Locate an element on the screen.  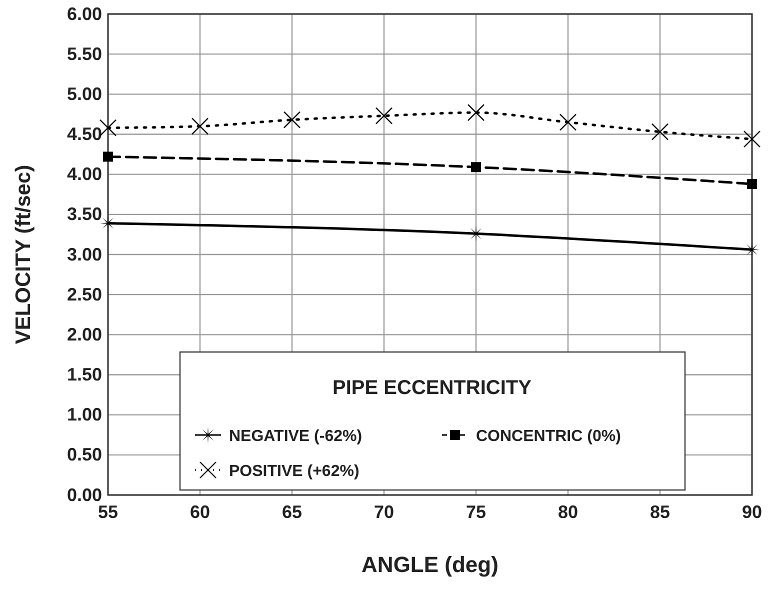
x-tick-label: 75 is located at coordinates (476, 512).